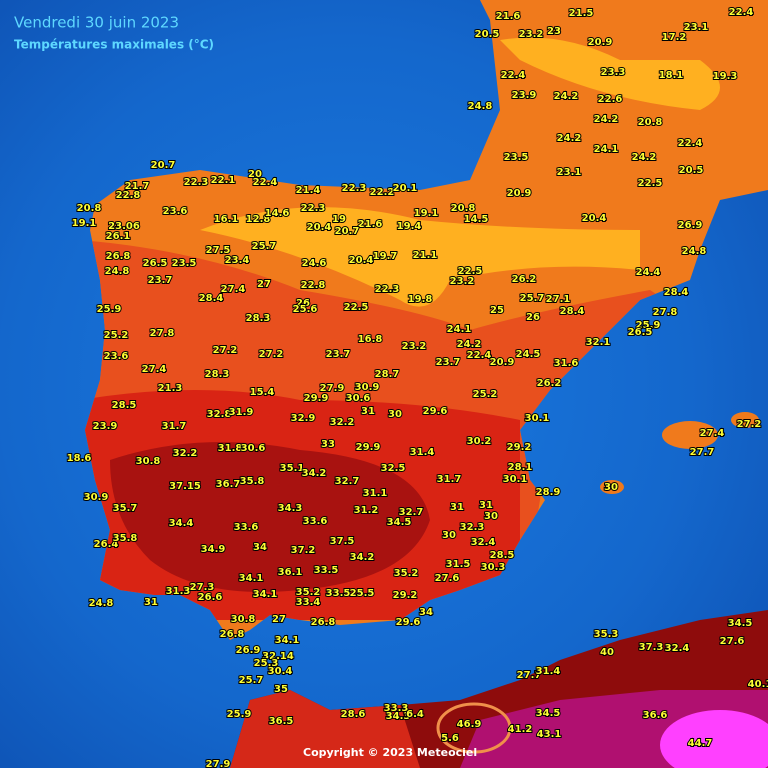 The image size is (768, 772). What do you see at coordinates (303, 303) in the screenshot?
I see `temperature-label: 26` at bounding box center [303, 303].